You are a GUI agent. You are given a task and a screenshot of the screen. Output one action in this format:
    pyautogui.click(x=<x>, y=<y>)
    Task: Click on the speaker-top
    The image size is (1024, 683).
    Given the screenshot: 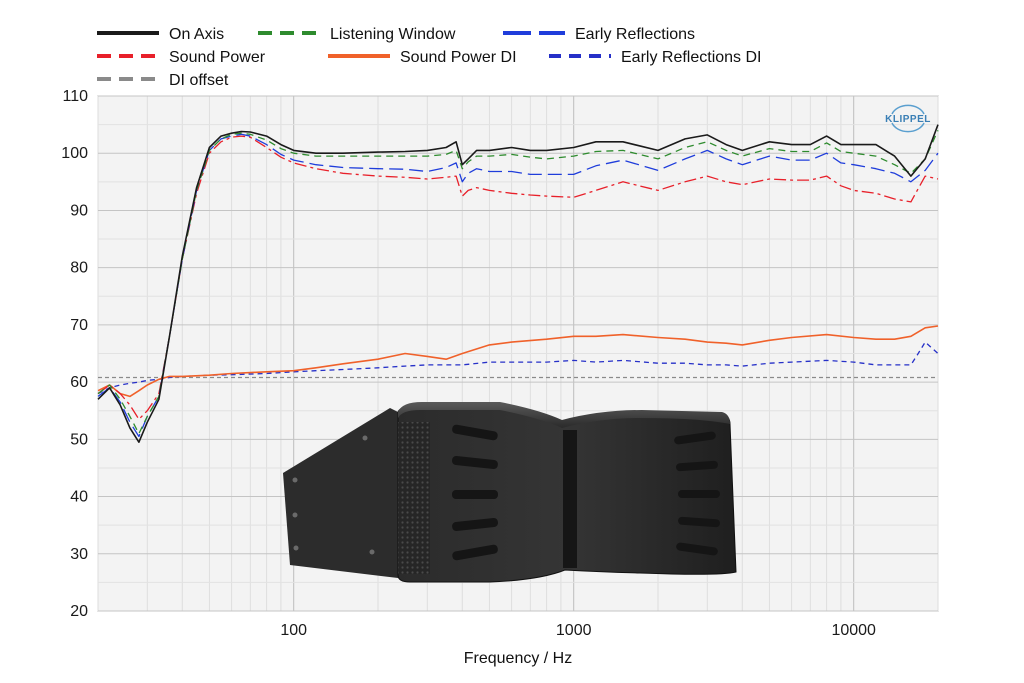 What is the action you would take?
    pyautogui.click(x=564, y=415)
    